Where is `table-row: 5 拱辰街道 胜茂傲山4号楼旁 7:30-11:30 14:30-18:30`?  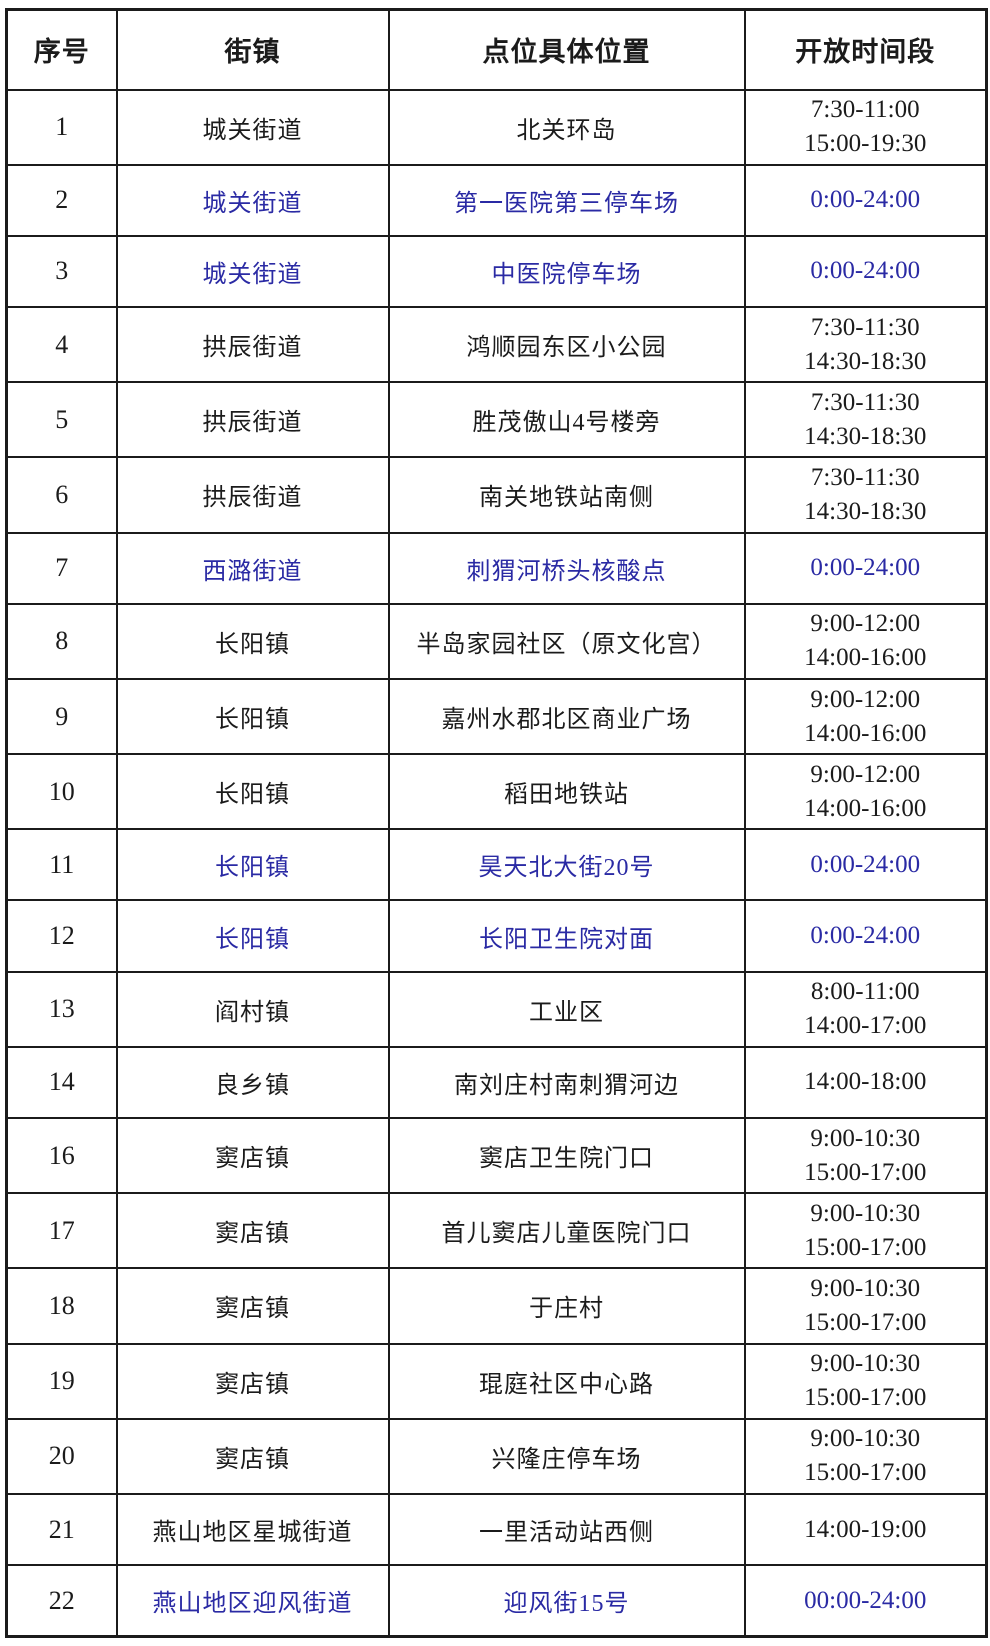 table-row: 5 拱辰街道 胜茂傲山4号楼旁 7:30-11:30 14:30-18:30 is located at coordinates (496, 420).